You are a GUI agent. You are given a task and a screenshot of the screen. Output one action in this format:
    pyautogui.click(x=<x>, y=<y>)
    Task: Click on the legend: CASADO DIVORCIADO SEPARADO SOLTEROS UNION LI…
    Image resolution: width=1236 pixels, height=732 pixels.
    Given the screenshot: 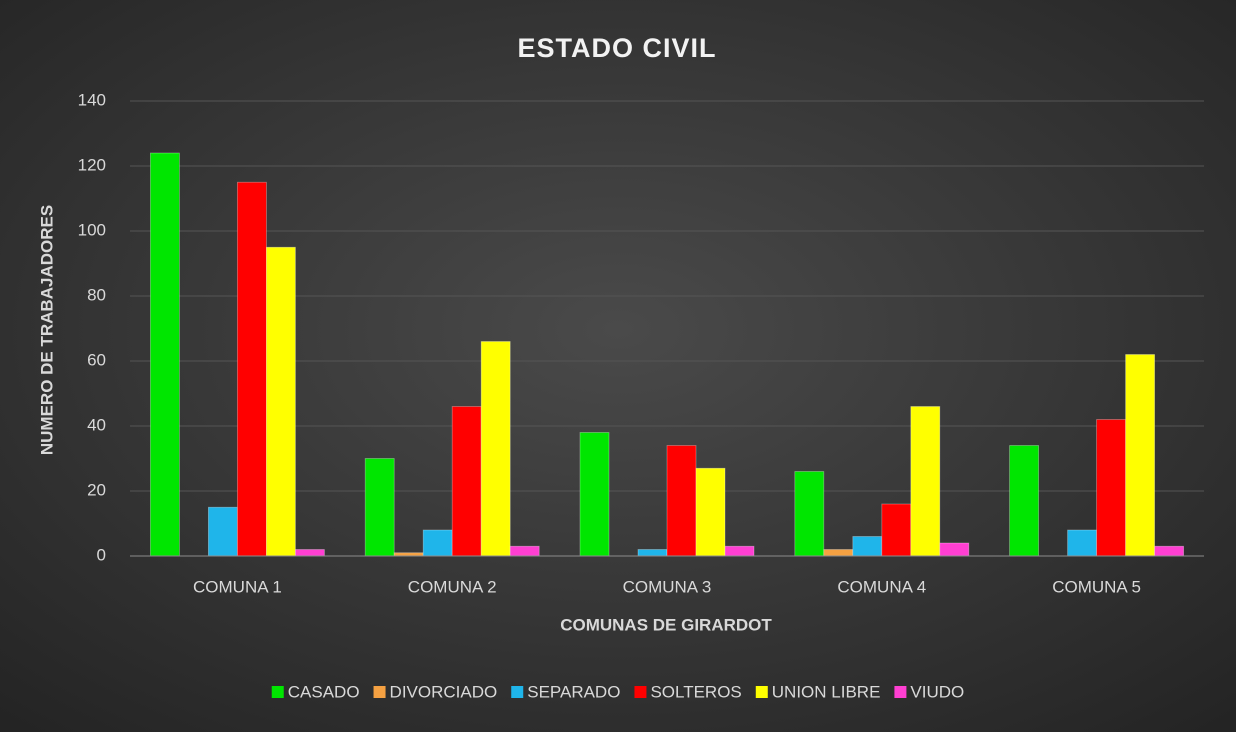 What is the action you would take?
    pyautogui.click(x=617, y=691)
    